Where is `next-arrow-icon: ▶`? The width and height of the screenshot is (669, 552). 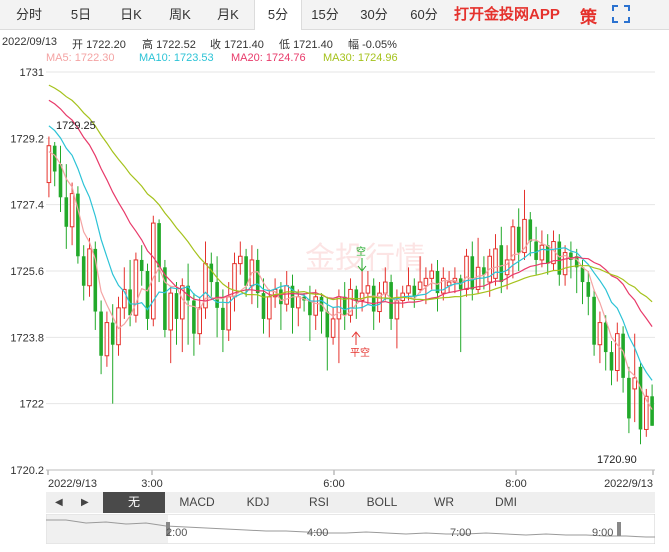
next-arrow-icon: ▶ is located at coordinates (85, 502).